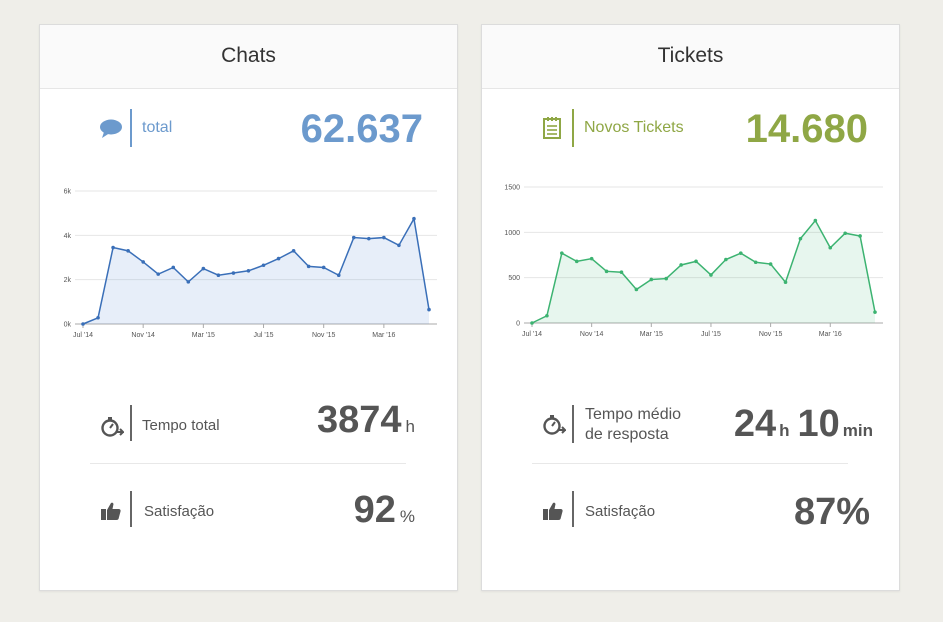 Image resolution: width=943 pixels, height=622 pixels. I want to click on chats-satisfacao-unit: %, so click(407, 516).